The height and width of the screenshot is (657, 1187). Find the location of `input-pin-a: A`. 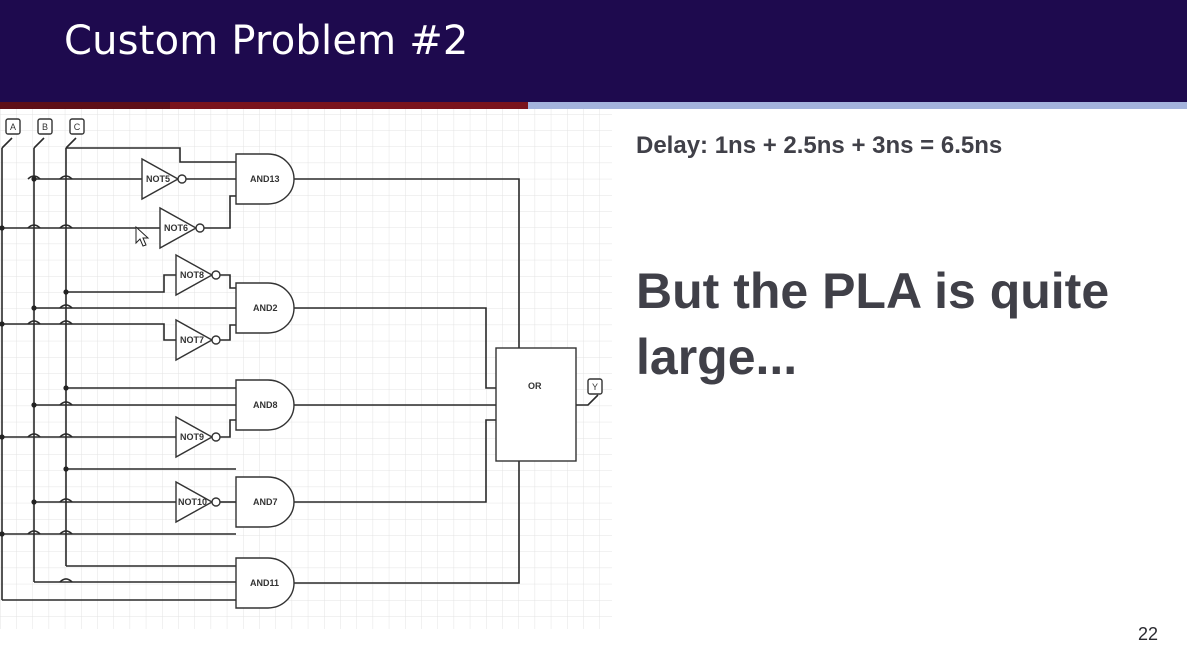

input-pin-a: A is located at coordinates (13, 126).